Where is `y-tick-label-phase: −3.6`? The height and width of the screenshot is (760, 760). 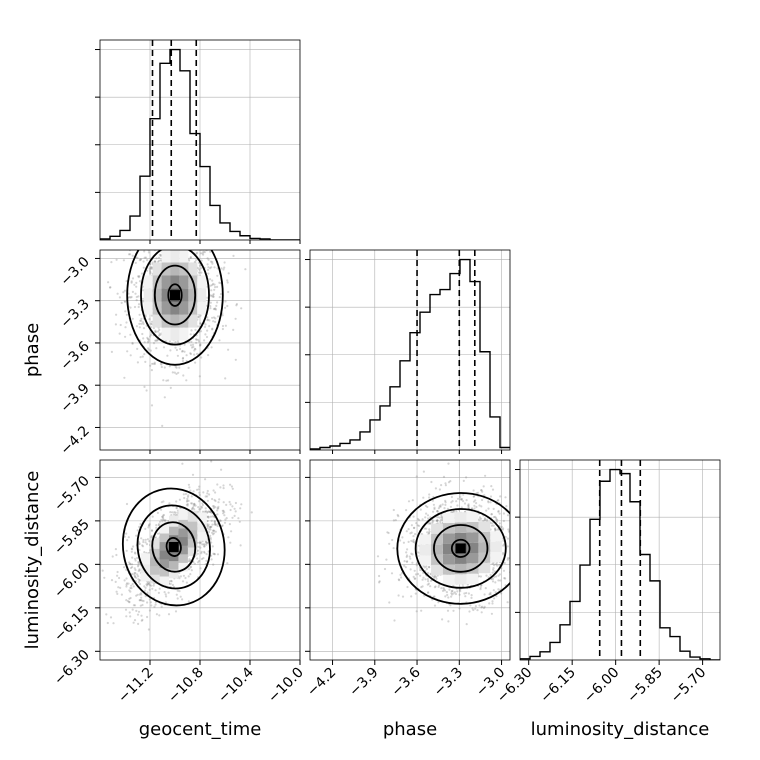 y-tick-label-phase: −3.6 is located at coordinates (74, 355).